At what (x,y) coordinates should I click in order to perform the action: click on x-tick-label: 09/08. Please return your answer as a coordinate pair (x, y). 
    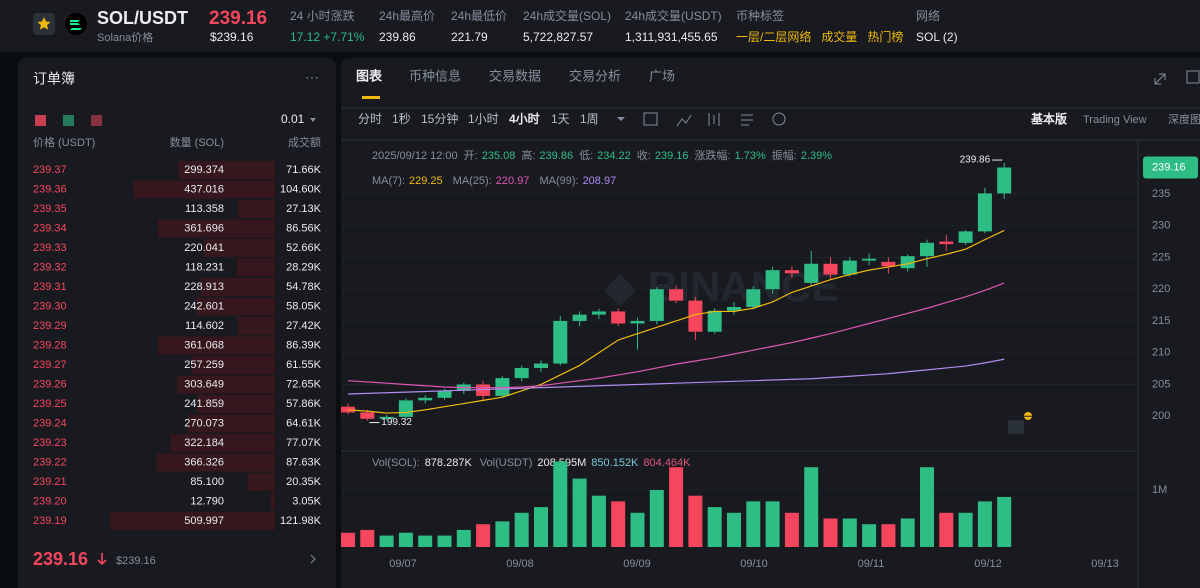
    Looking at the image, I should click on (520, 564).